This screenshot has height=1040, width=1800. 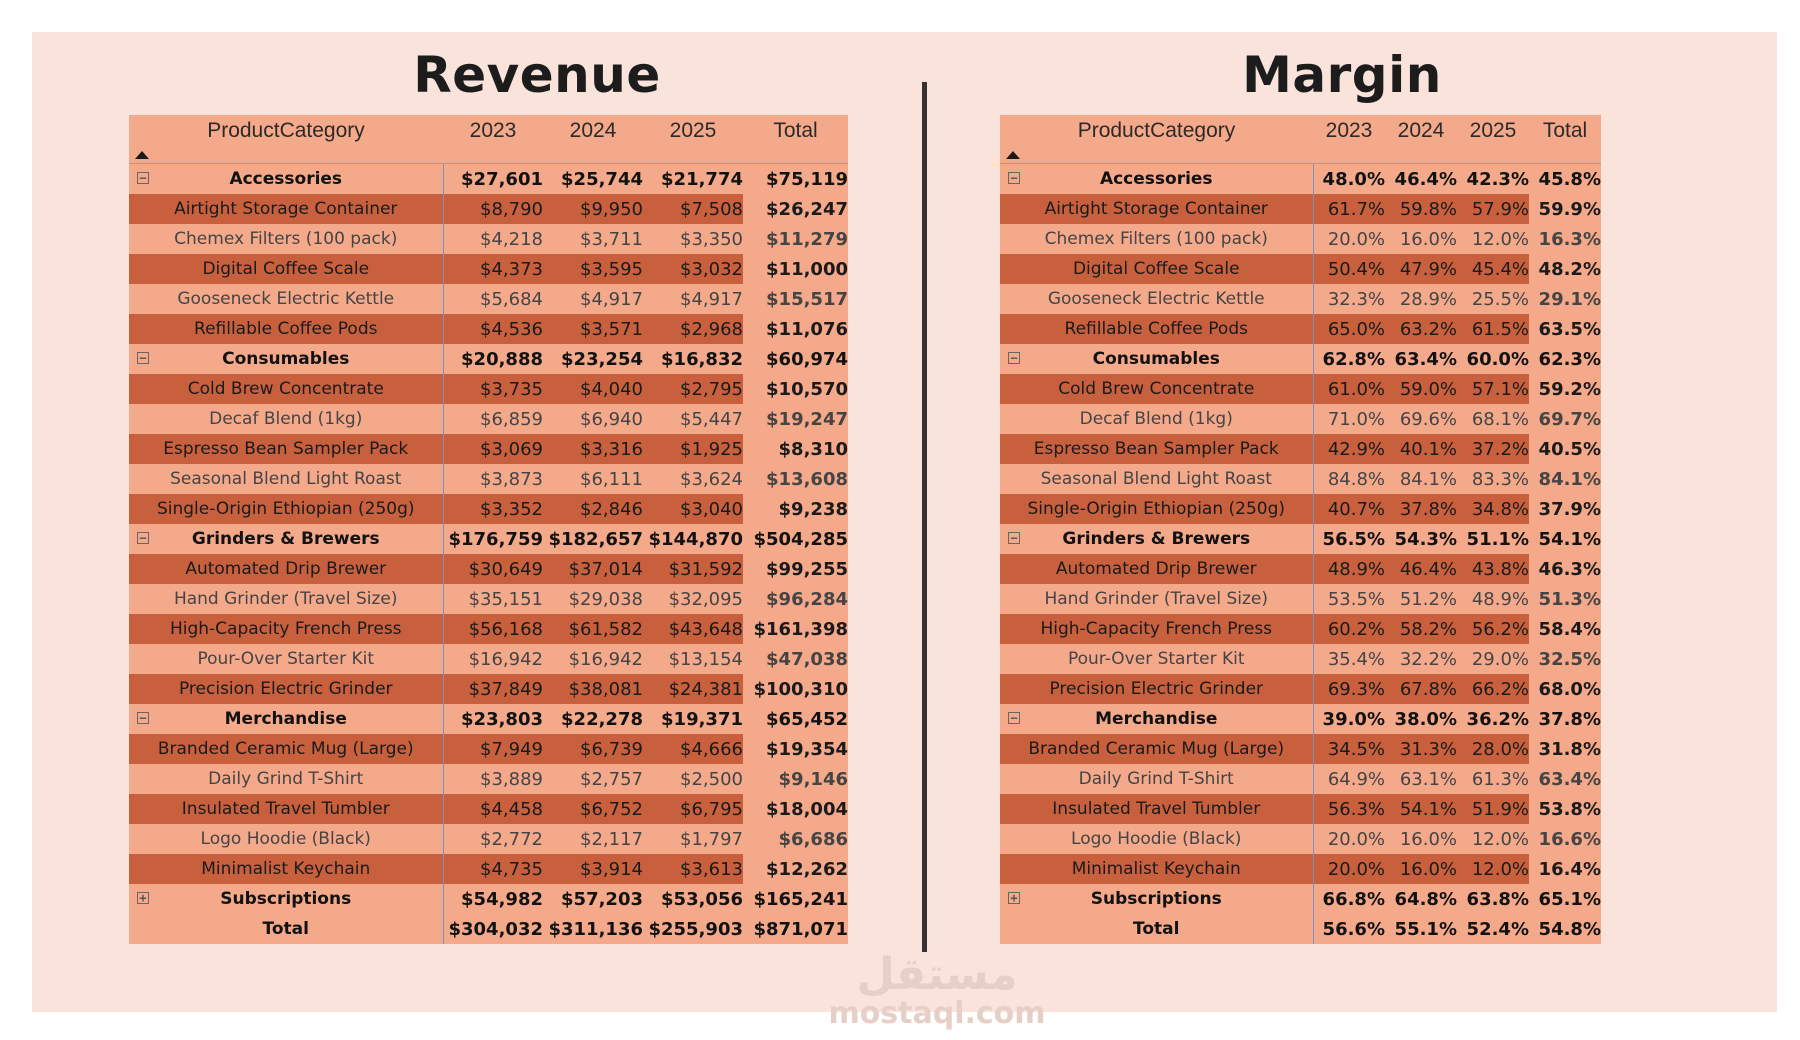 What do you see at coordinates (488, 178) in the screenshot?
I see `category-row: − Accessories $27,601 $25,744 $21,774 $75,119` at bounding box center [488, 178].